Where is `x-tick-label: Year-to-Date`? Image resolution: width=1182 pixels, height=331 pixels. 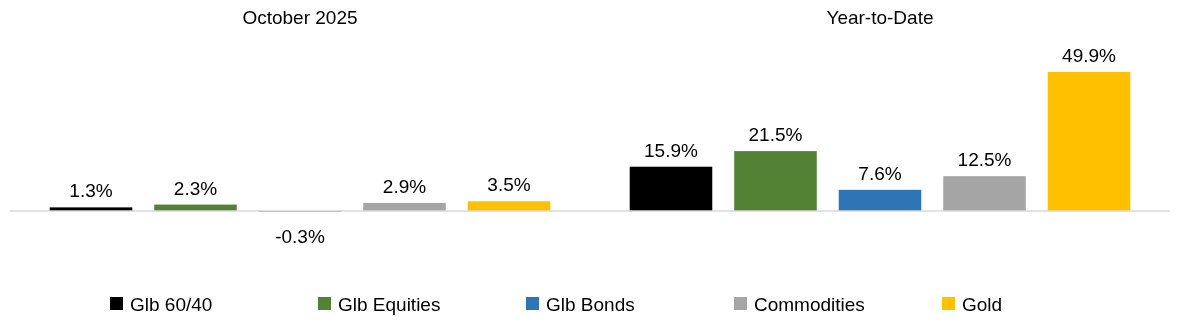
x-tick-label: Year-to-Date is located at coordinates (880, 17).